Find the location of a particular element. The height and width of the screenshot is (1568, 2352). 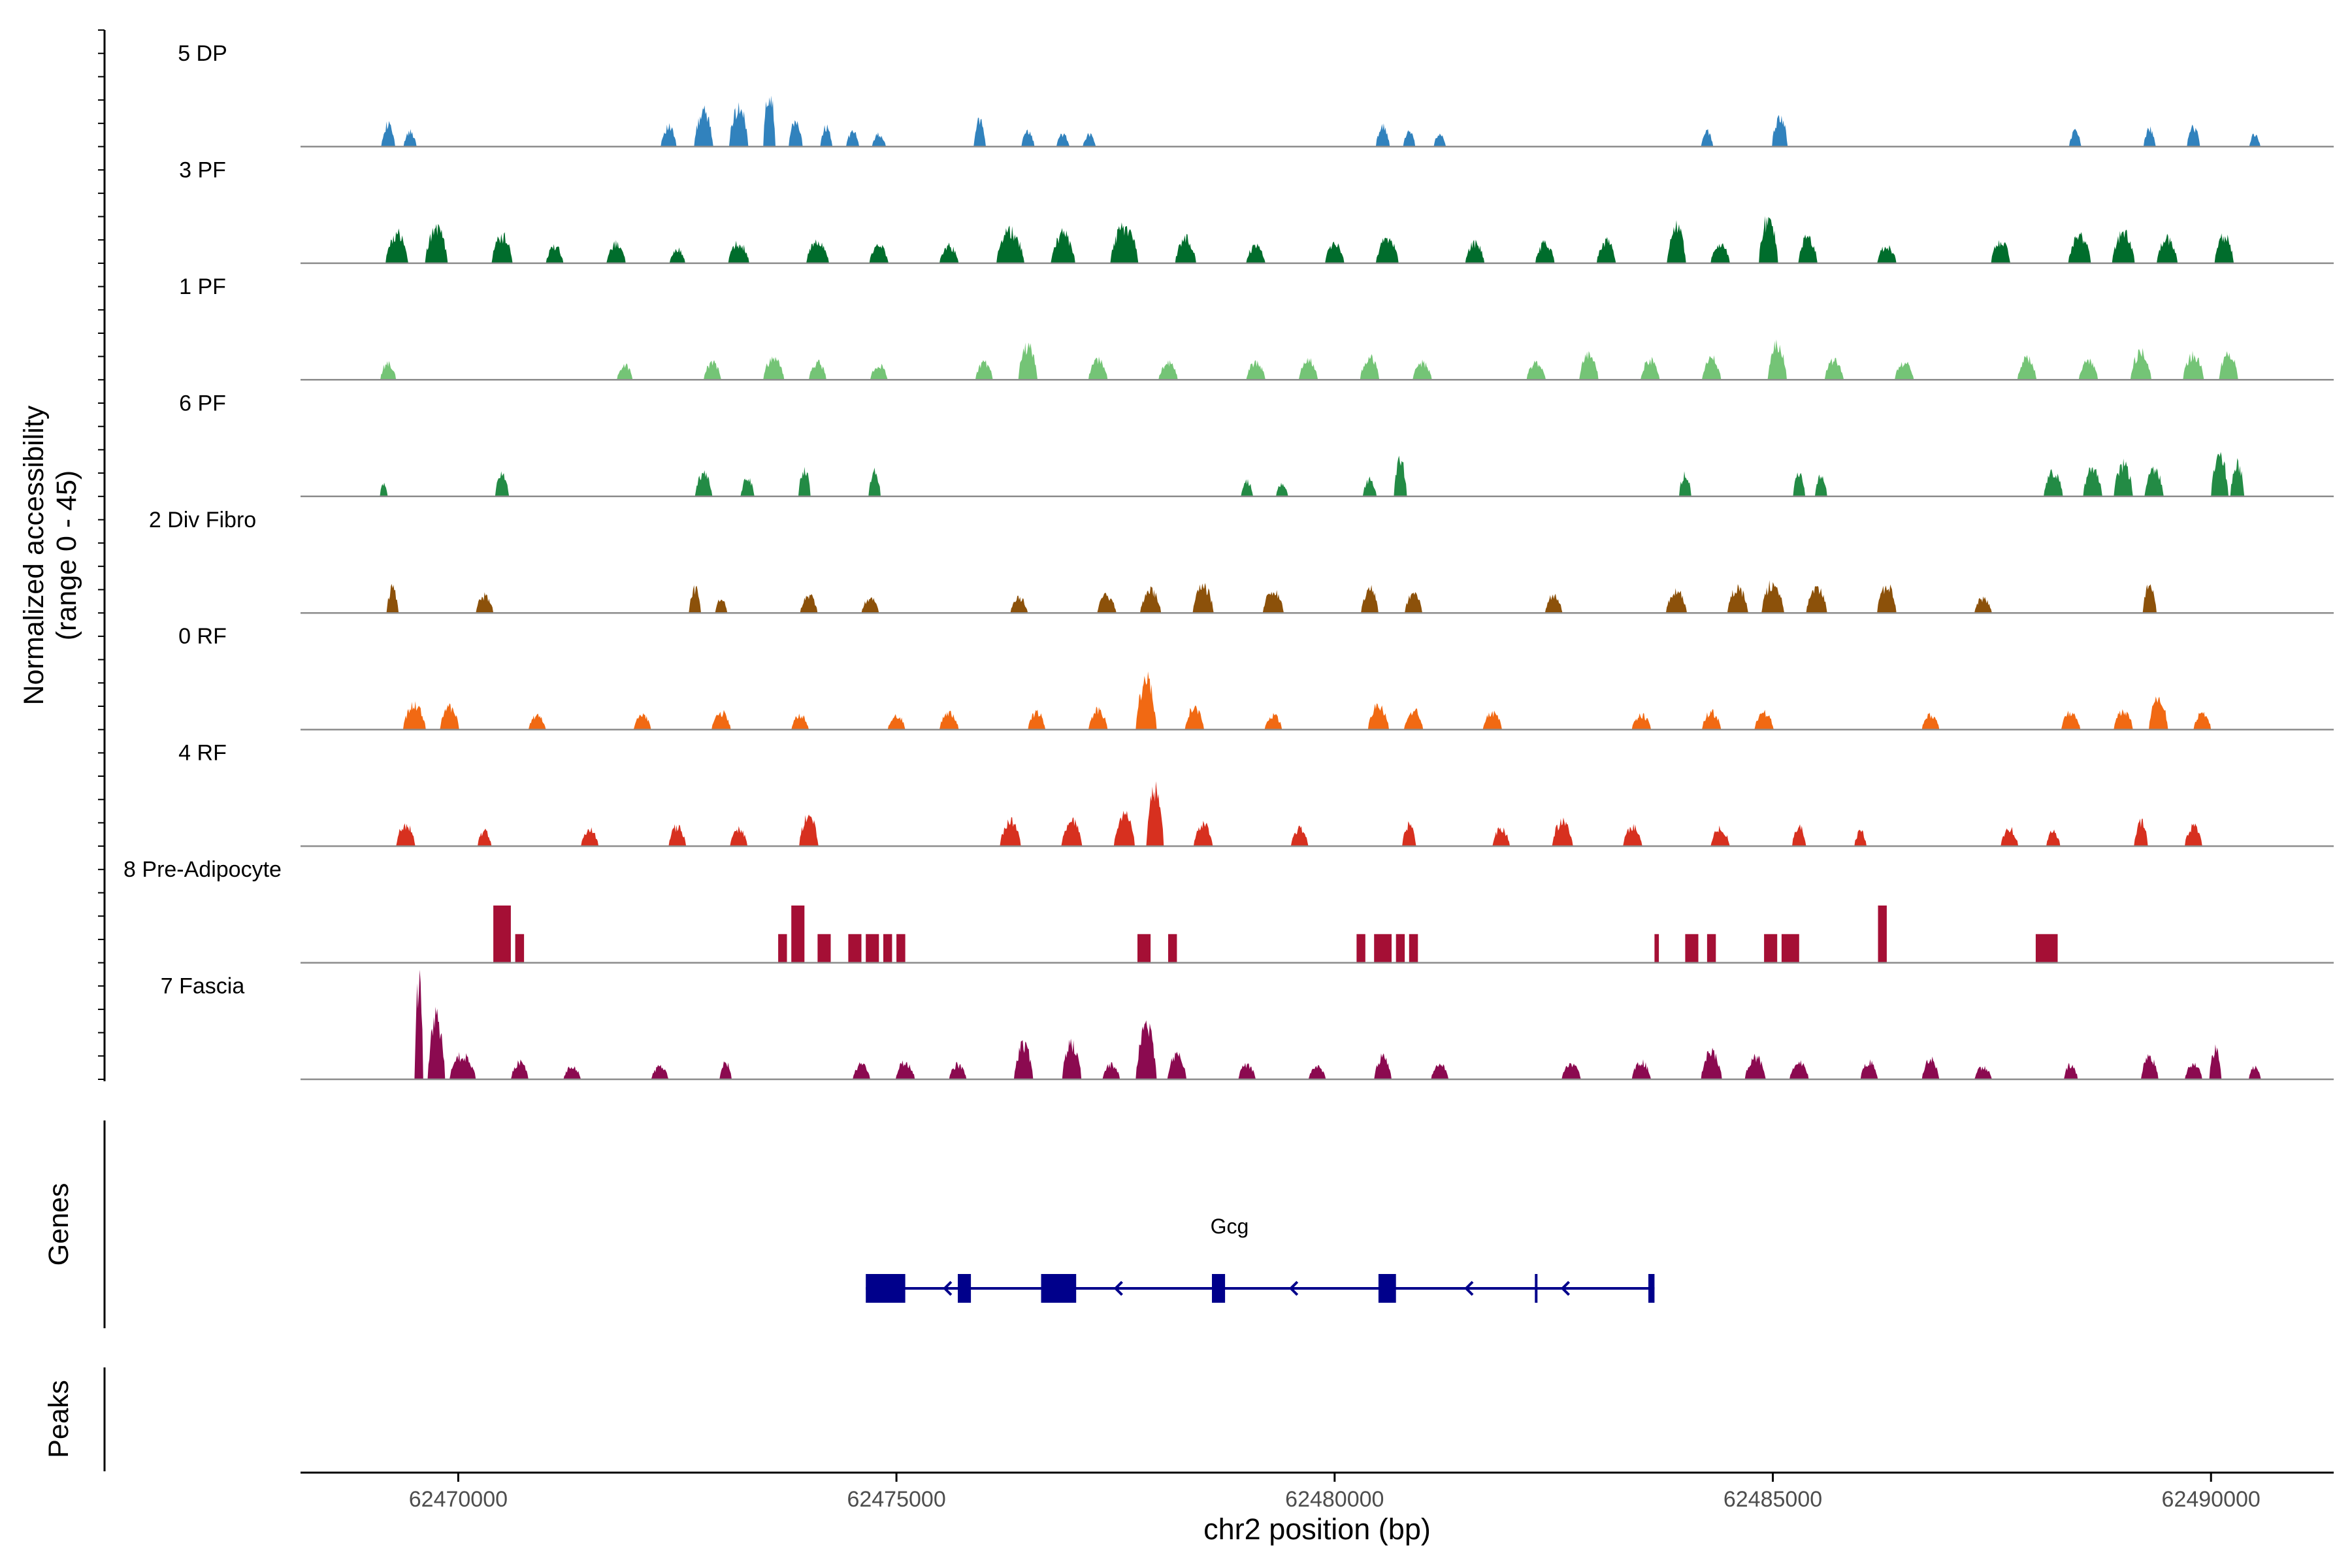

track-label-7-fascia: 7 Fascia is located at coordinates (203, 986).